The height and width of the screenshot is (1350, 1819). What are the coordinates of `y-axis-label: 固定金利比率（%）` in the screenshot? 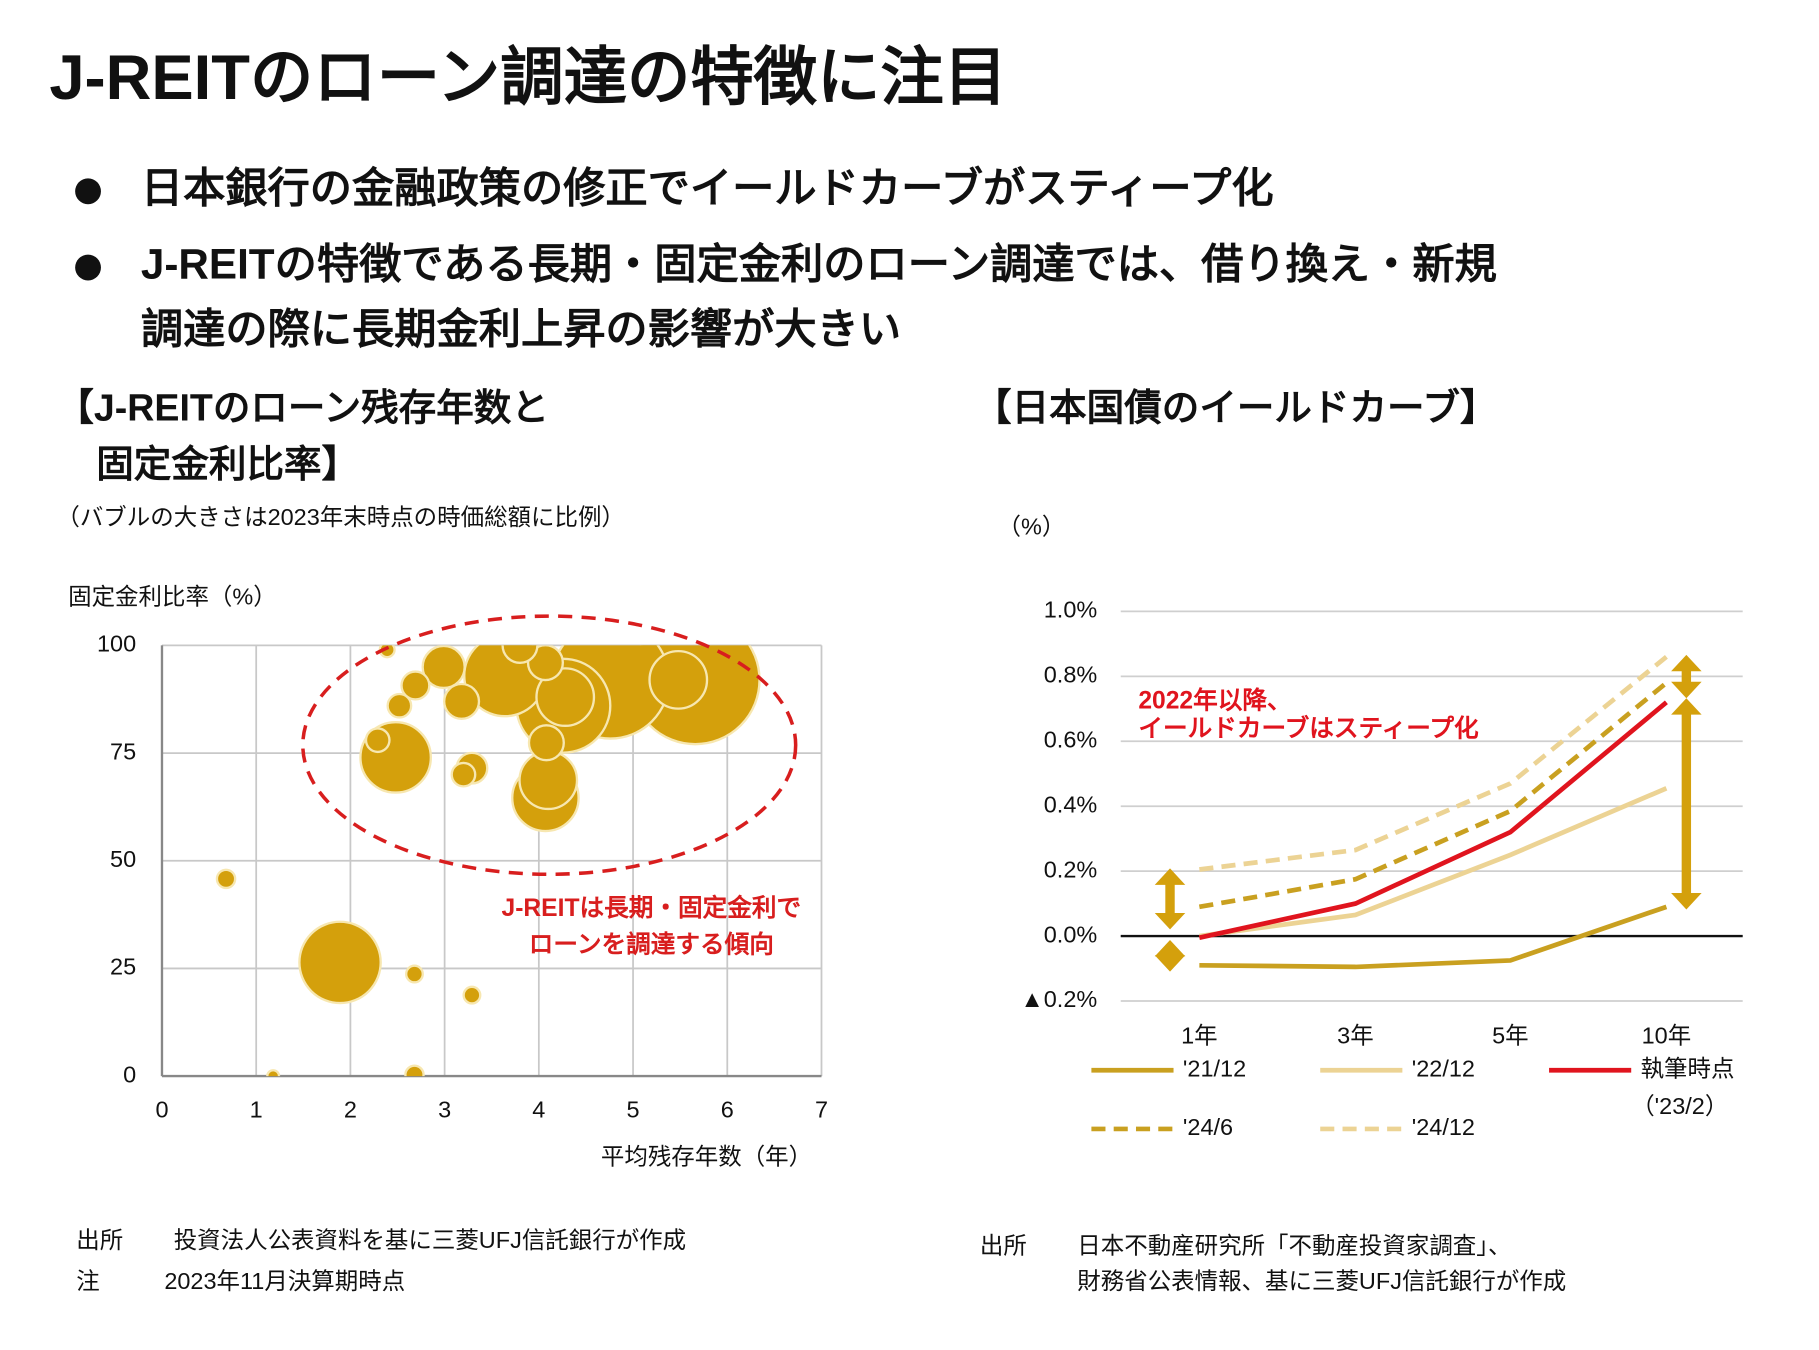 It's located at (172, 597).